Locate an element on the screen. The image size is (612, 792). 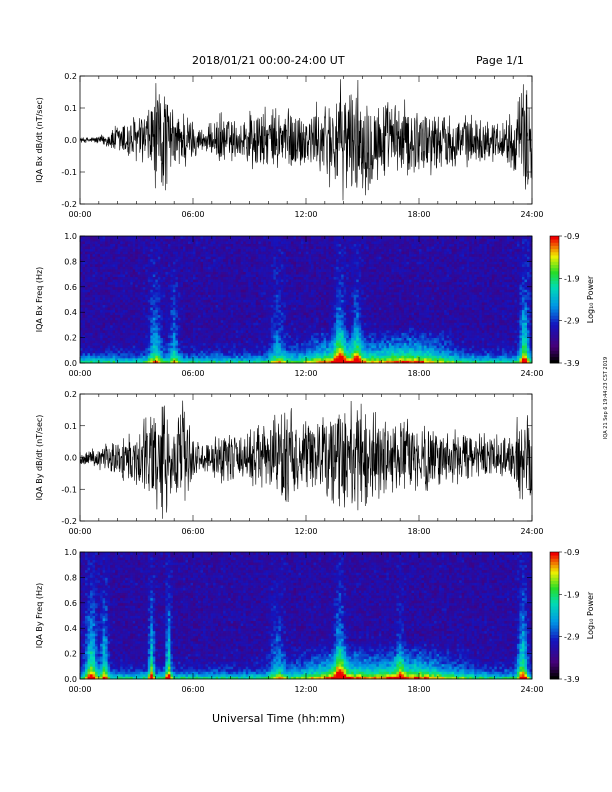
x-axis-title: Universal Time (hh:mm) is located at coordinates (278, 718).